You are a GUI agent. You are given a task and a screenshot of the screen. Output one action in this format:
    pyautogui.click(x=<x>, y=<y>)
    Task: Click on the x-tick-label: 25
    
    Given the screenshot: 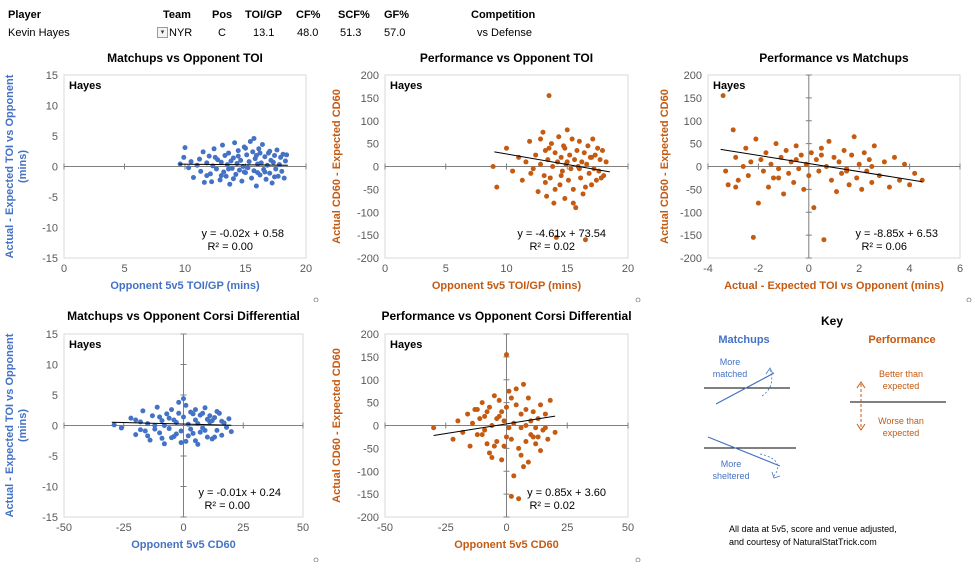 What is the action you would take?
    pyautogui.click(x=567, y=528)
    